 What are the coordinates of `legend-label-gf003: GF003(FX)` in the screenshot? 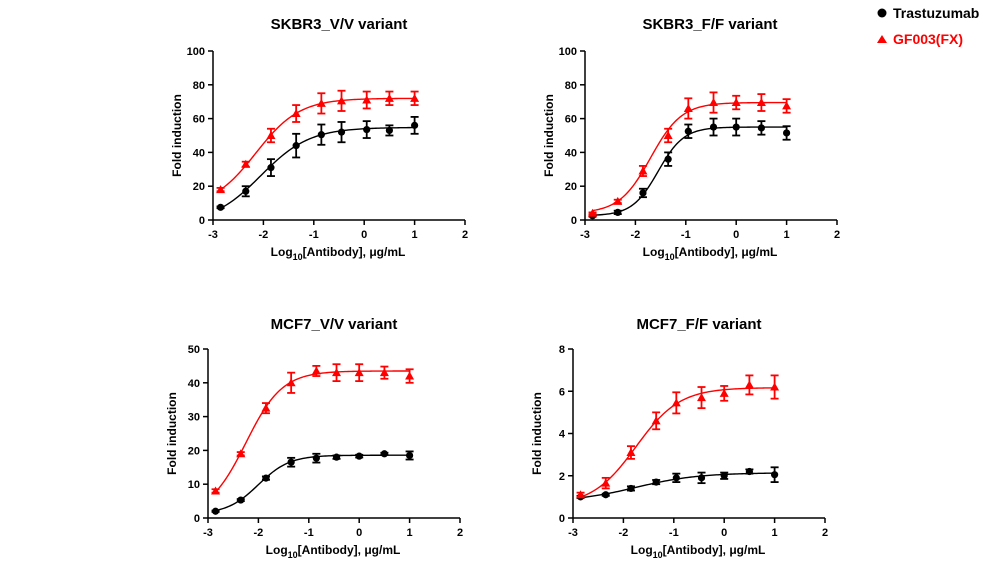 It's located at (928, 39).